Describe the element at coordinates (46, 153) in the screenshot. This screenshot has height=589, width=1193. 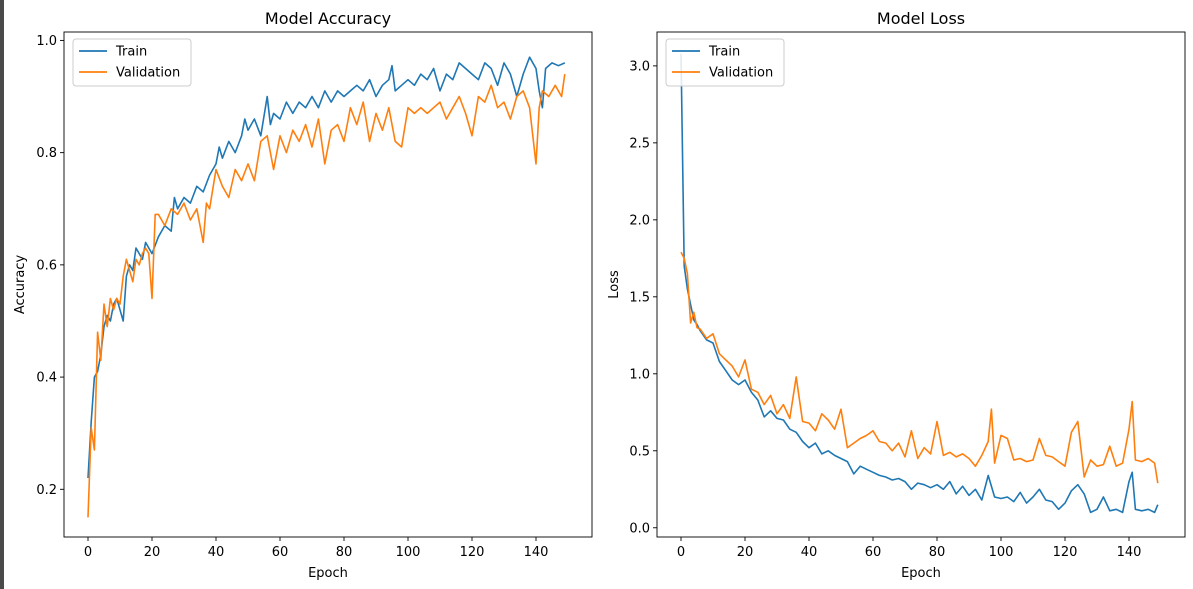
I see `y-tick-label: 0.8` at that location.